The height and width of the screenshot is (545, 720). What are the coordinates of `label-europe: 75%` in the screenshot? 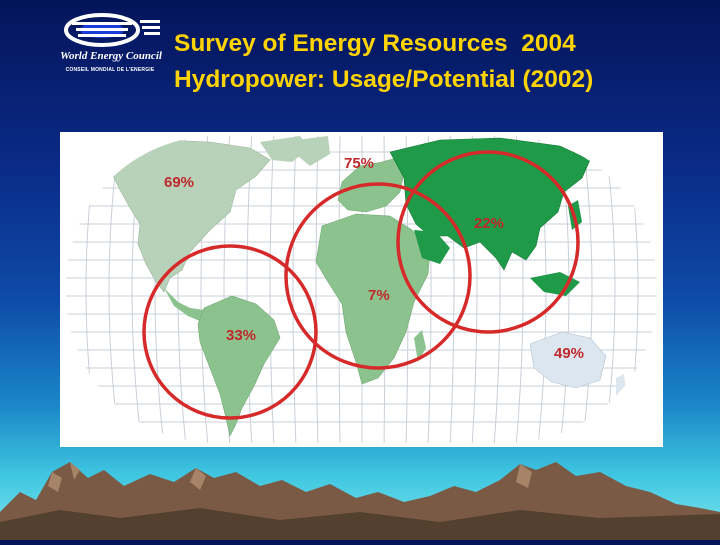 It's located at (359, 163).